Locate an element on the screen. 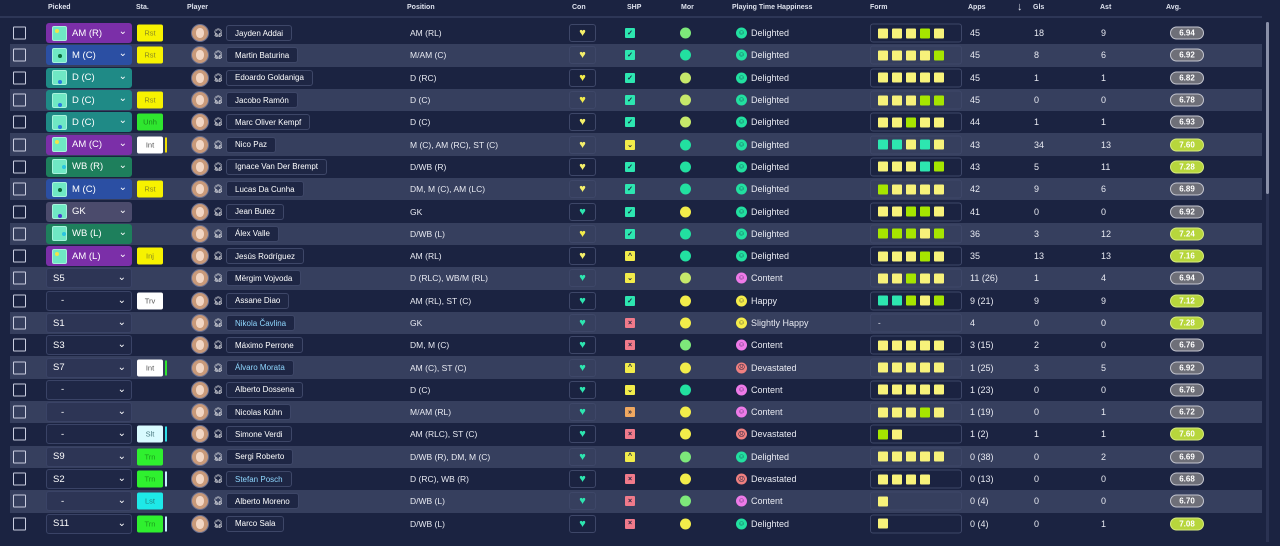 The width and height of the screenshot is (1280, 546). col-condition: Con is located at coordinates (579, 7).